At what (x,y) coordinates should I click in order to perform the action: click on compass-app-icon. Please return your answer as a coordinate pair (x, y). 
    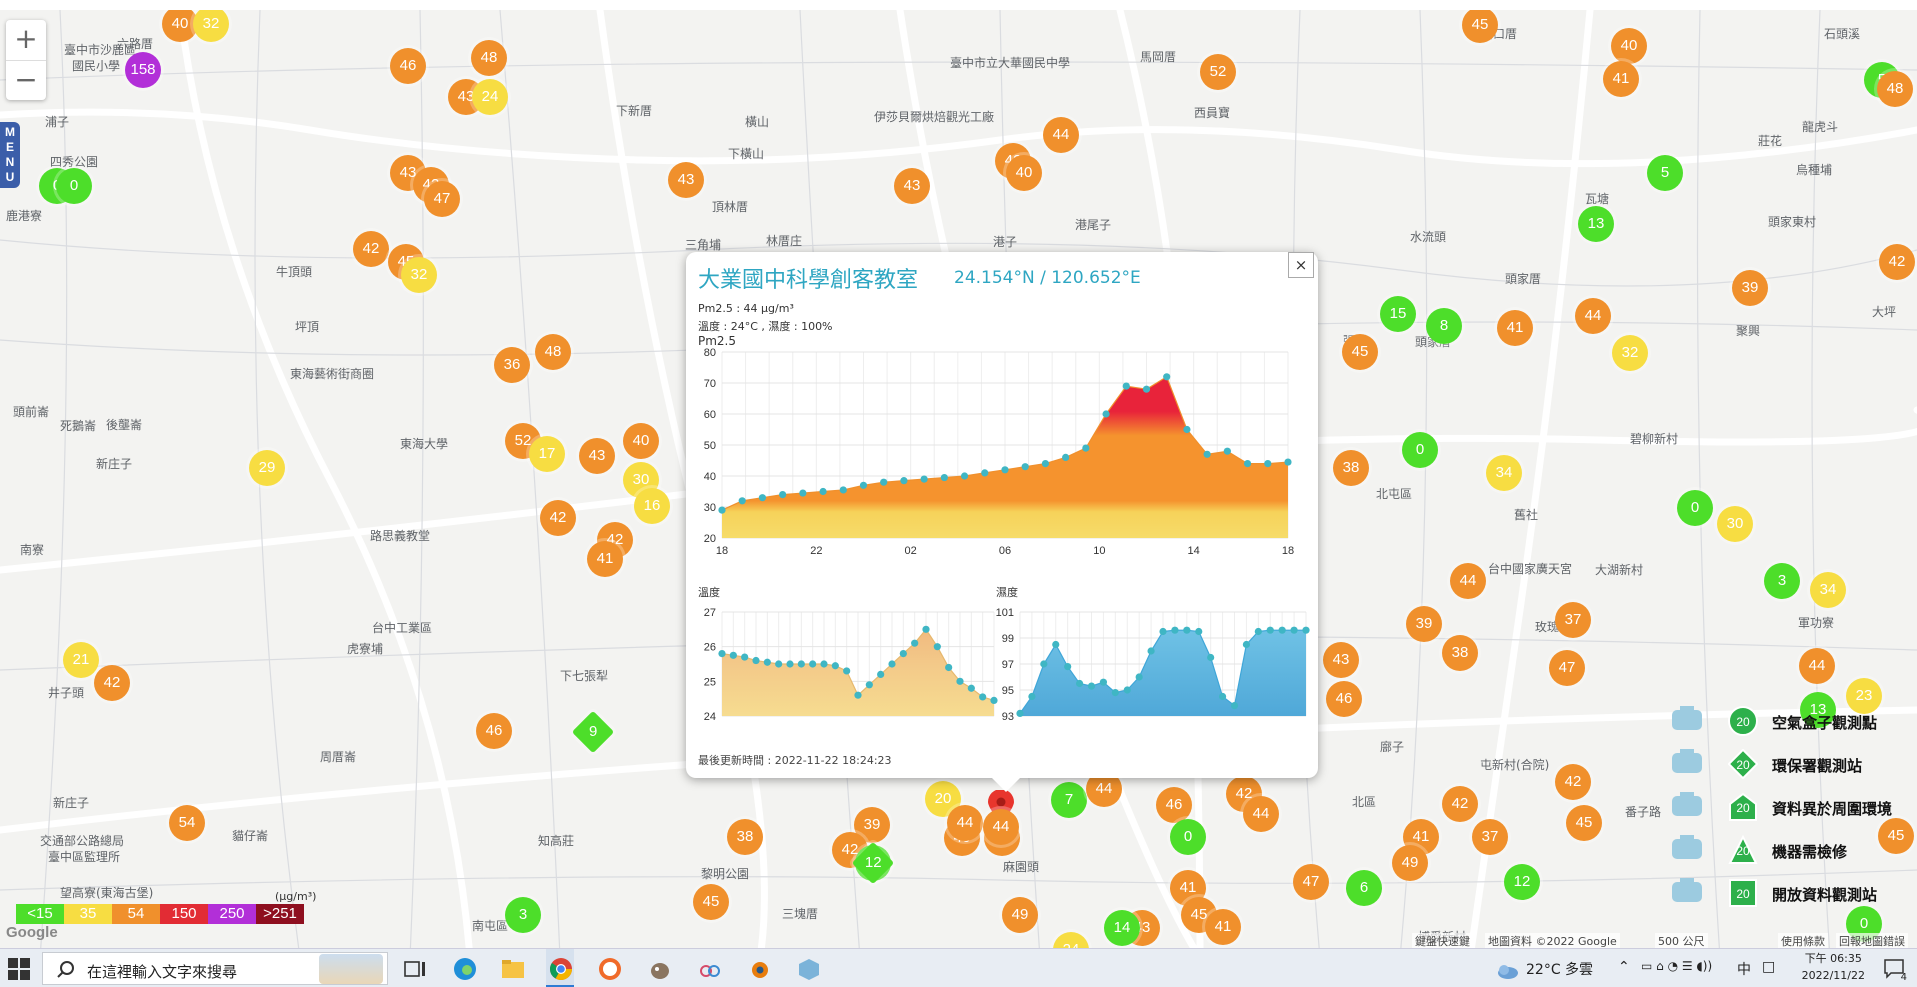
    Looking at the image, I should click on (610, 969).